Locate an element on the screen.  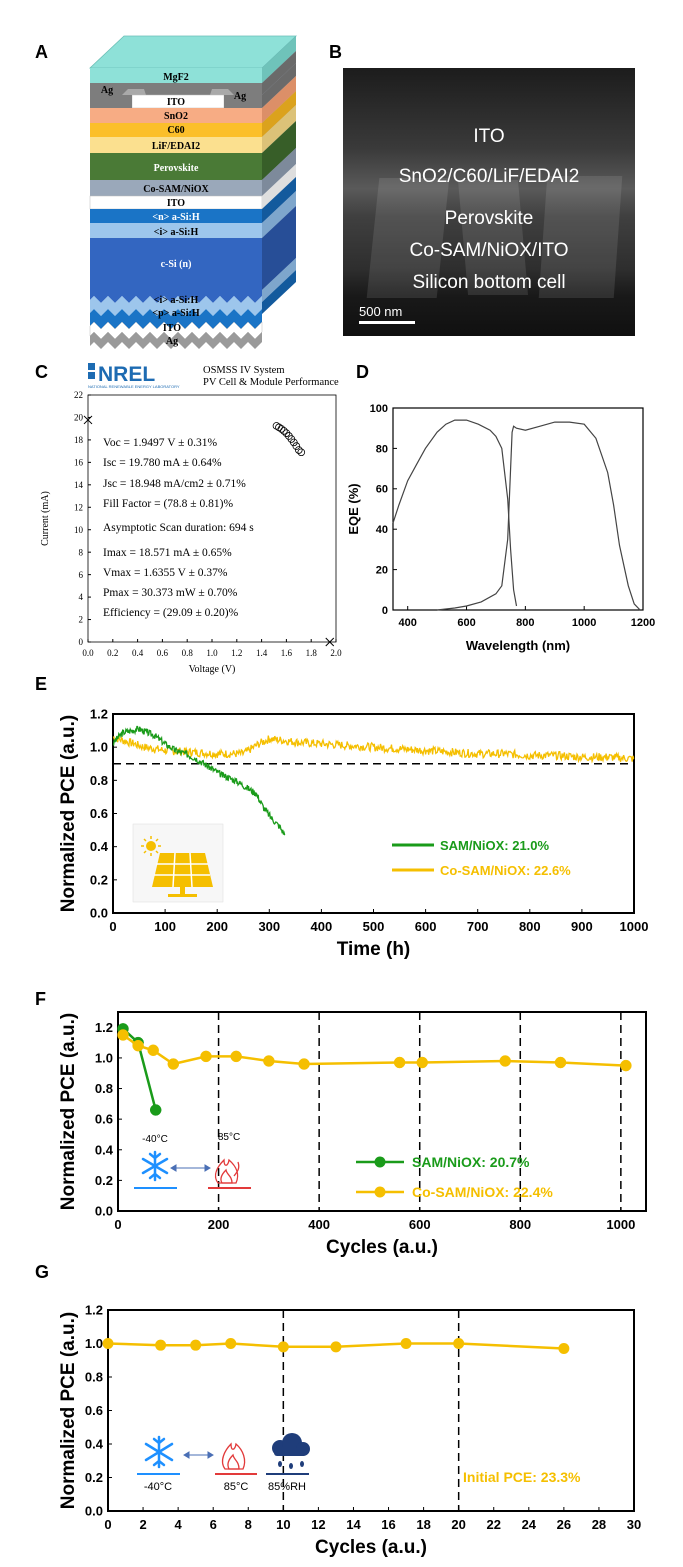
x-tick-label: 0.2 is located at coordinates (112, 653).